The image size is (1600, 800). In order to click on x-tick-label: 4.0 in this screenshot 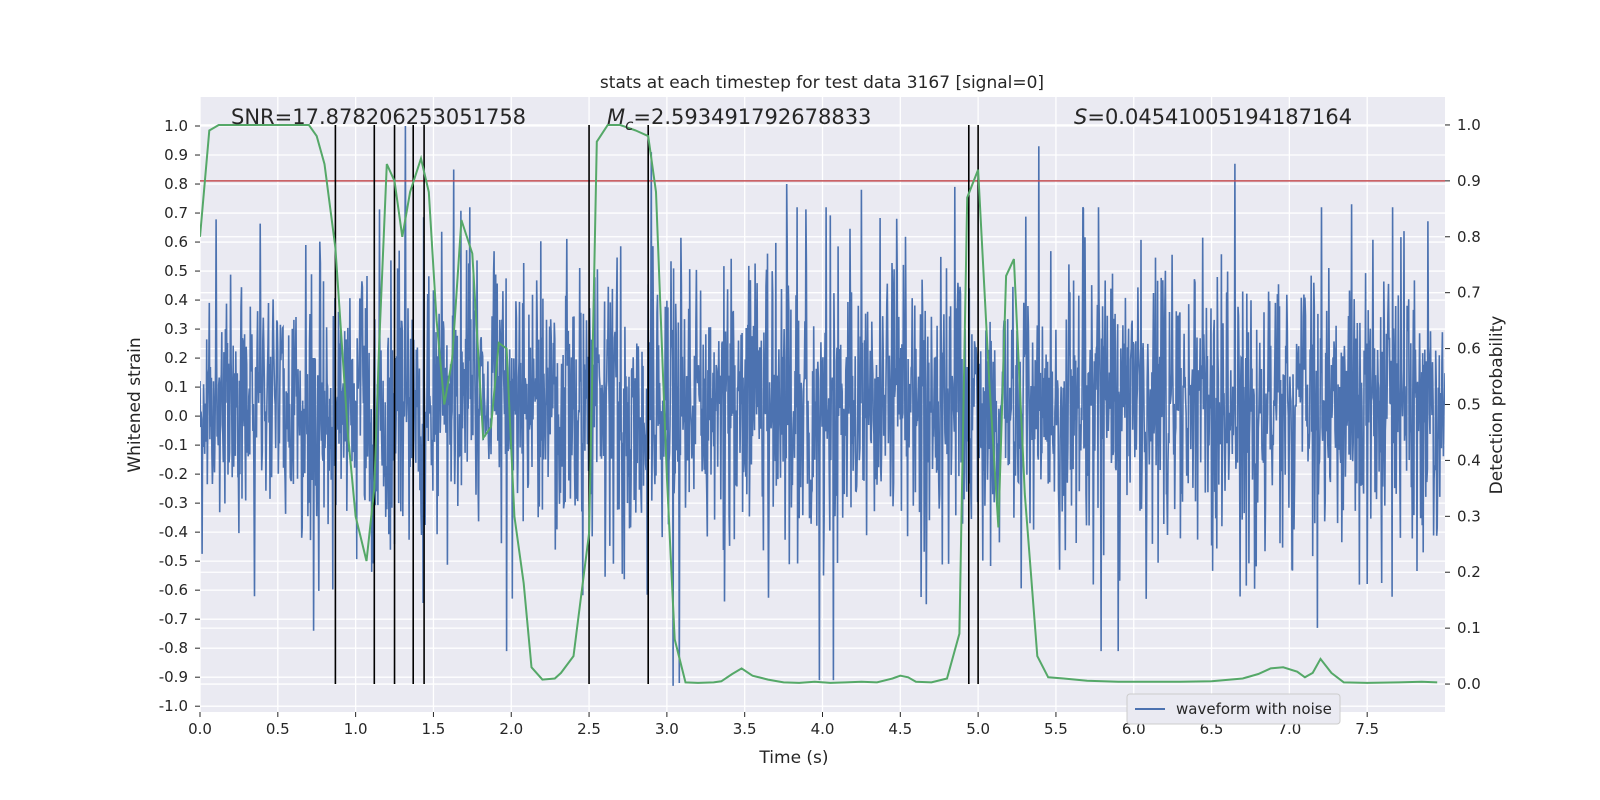, I will do `click(823, 729)`.